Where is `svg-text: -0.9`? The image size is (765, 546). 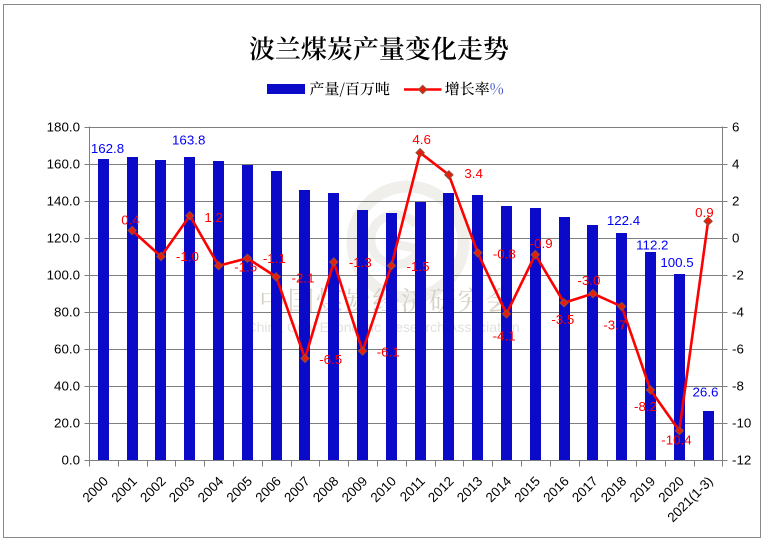 svg-text: -0.9 is located at coordinates (541, 243).